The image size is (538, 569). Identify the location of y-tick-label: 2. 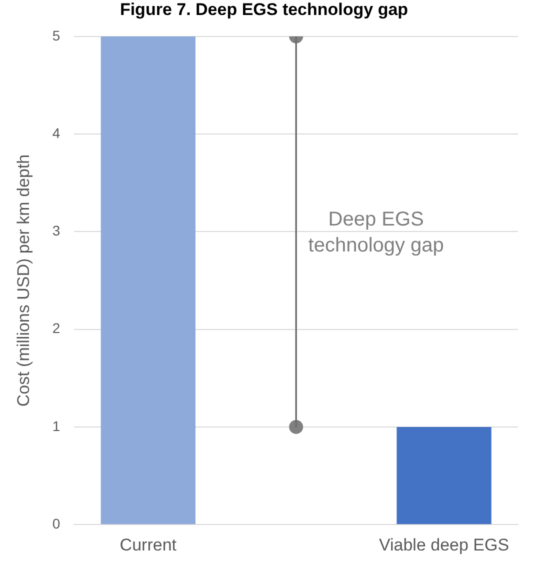
(56, 328).